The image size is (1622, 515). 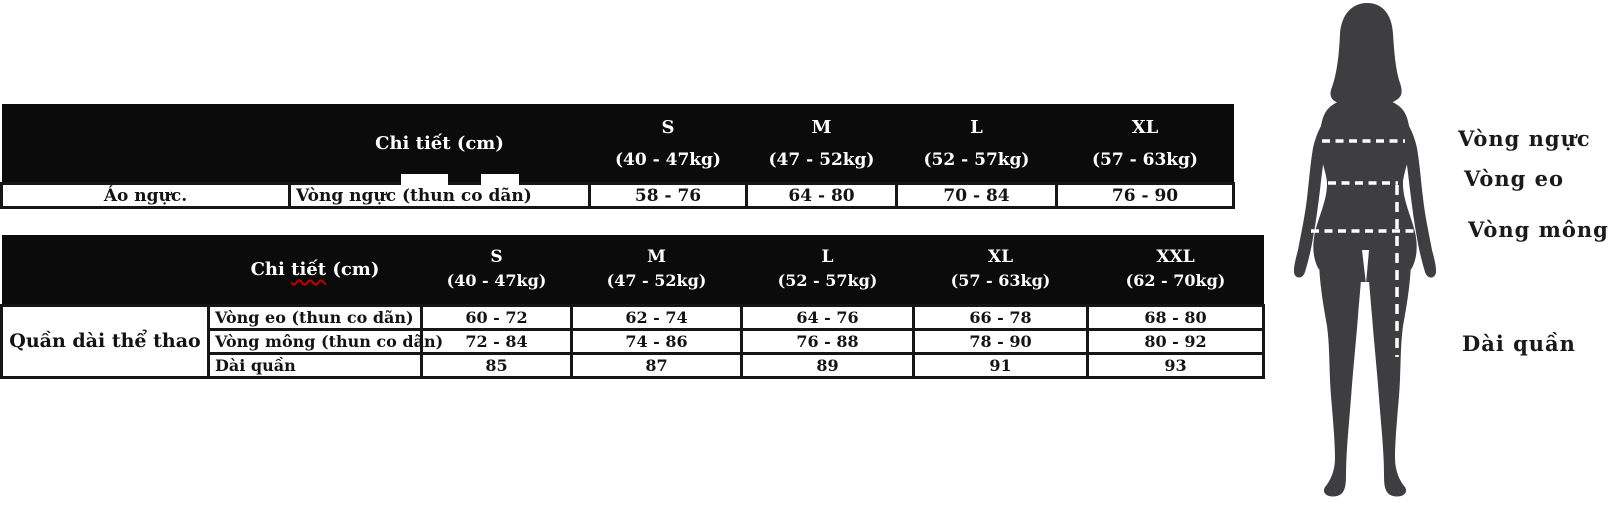 I want to click on value-cell-l: 64 - 76, so click(x=827, y=317).